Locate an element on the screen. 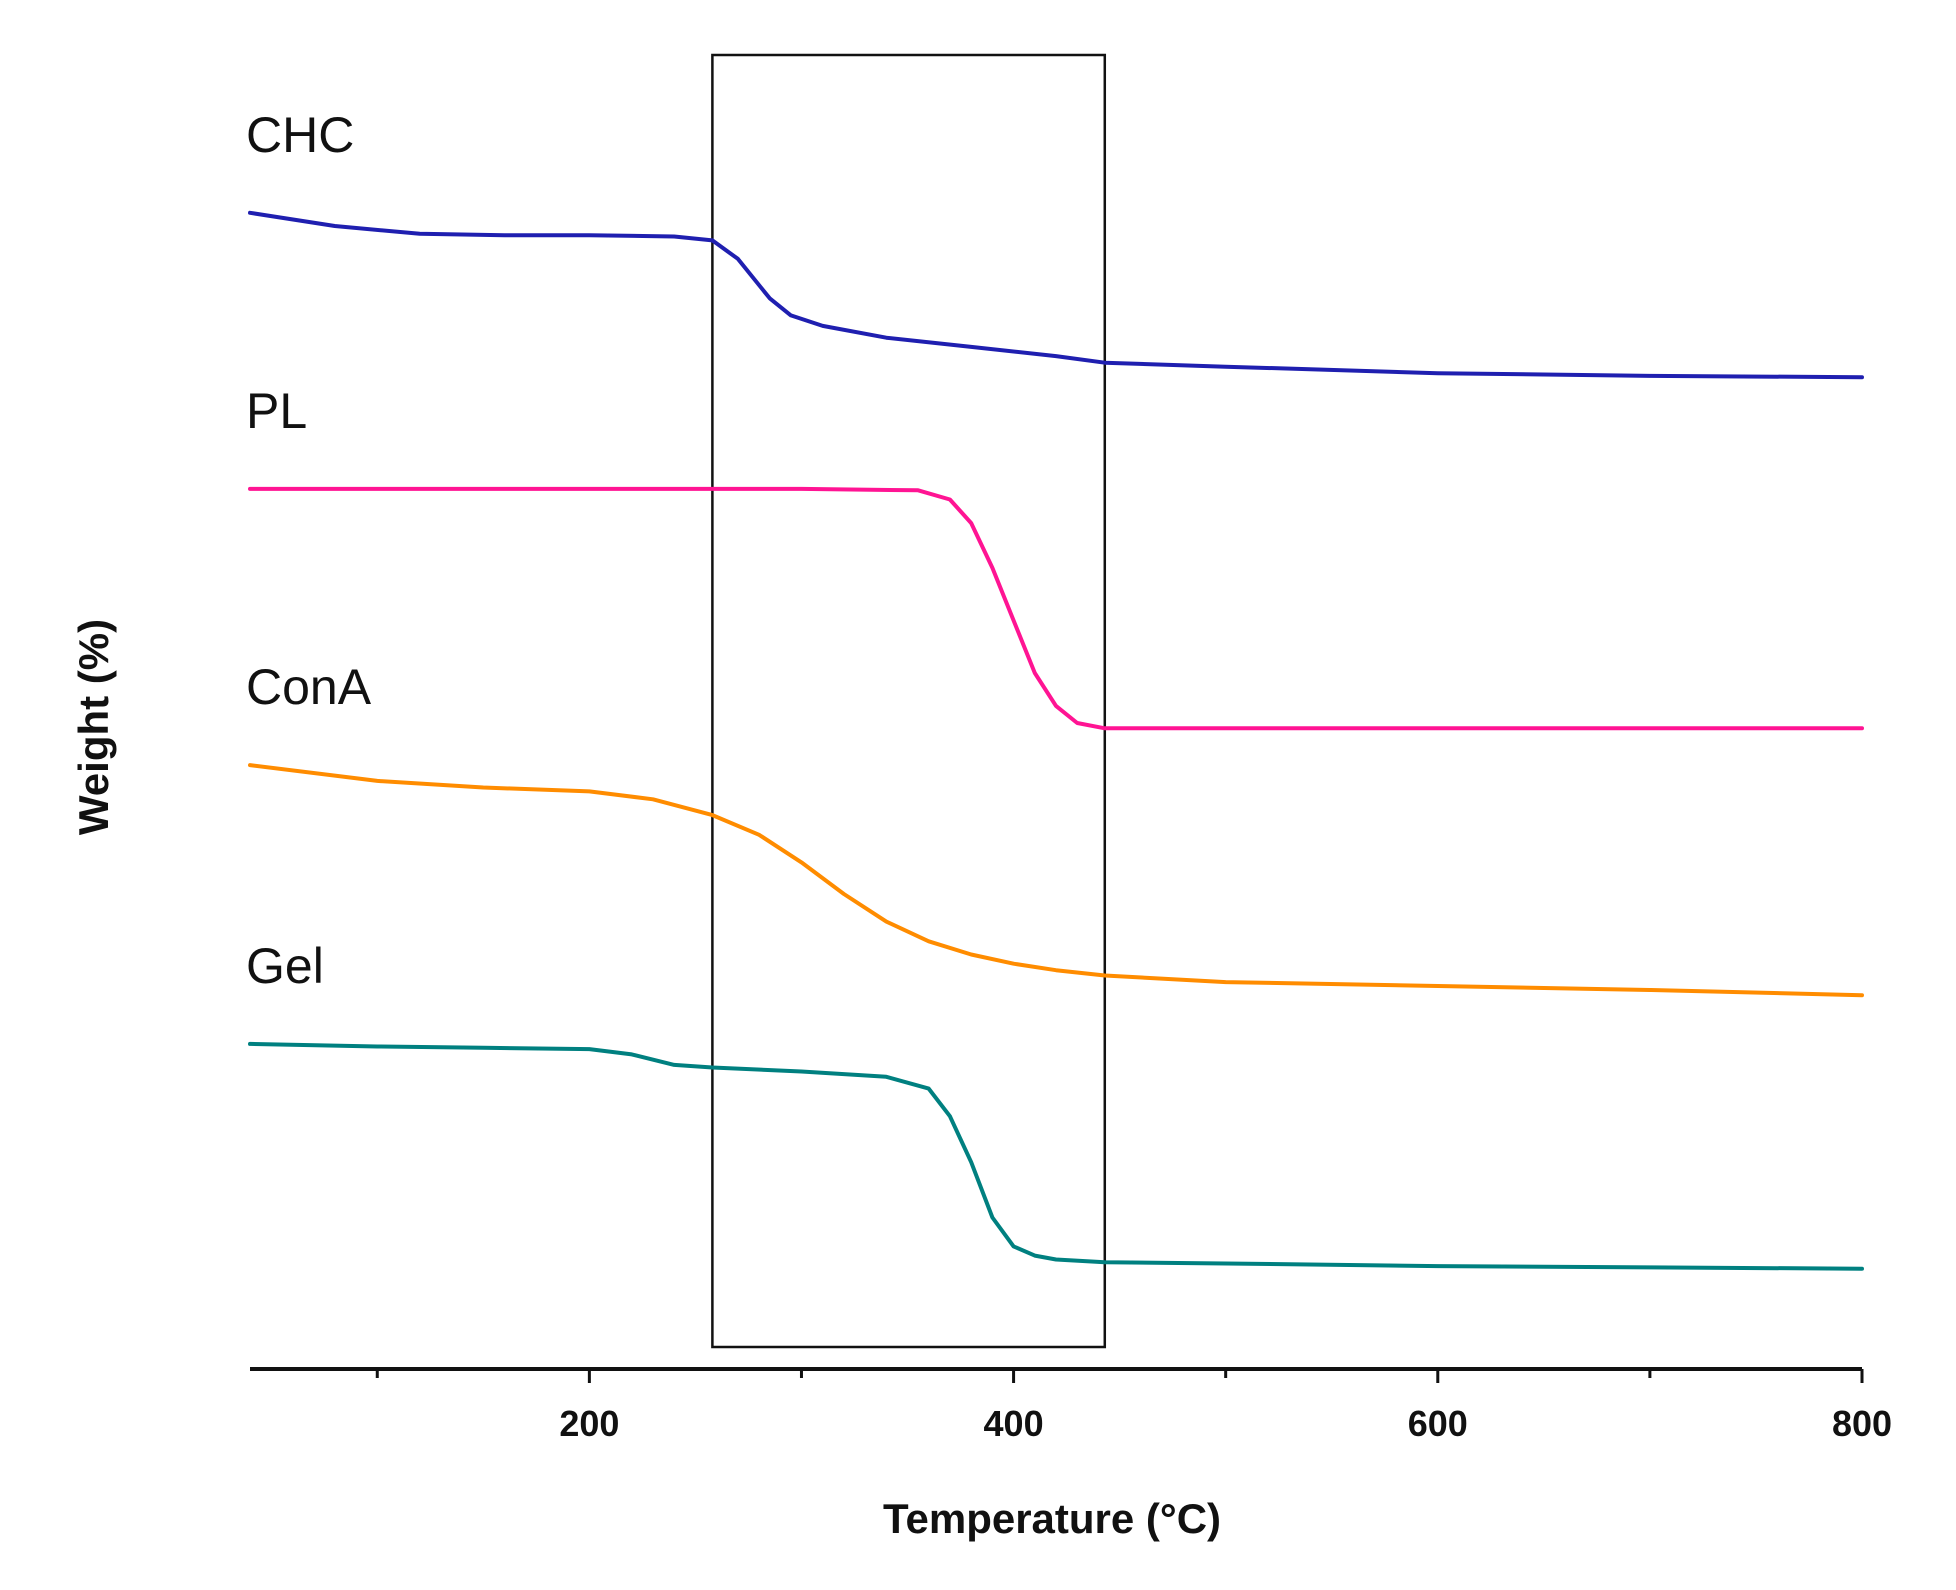 The height and width of the screenshot is (1590, 1956). x-tick-label: 400 is located at coordinates (1014, 1423).